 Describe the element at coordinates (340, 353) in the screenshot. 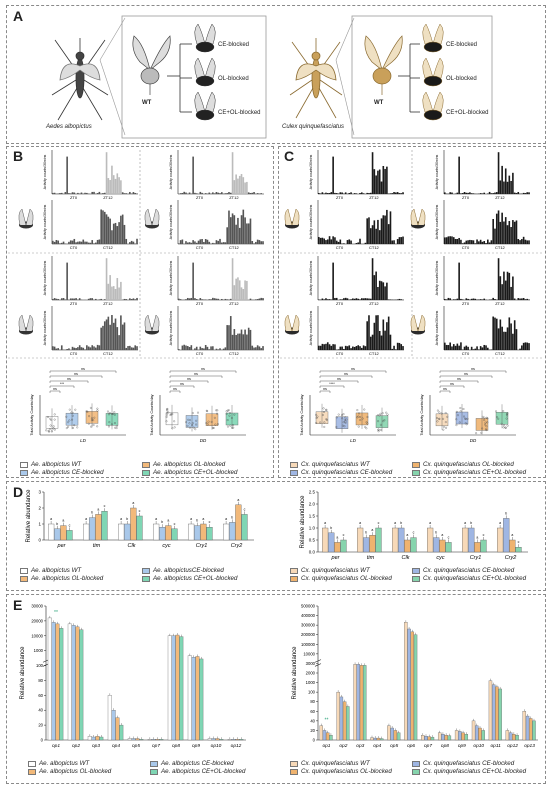

I see `activity-tick-0: CT0` at that location.